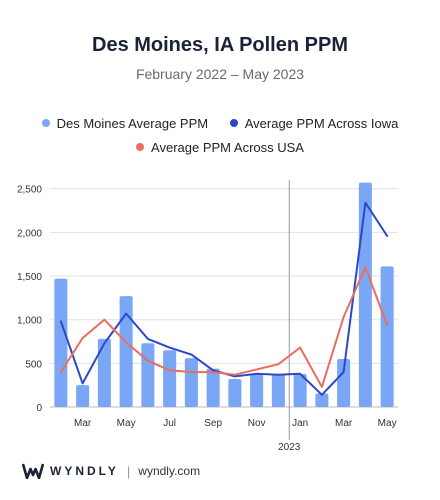  Describe the element at coordinates (132, 123) in the screenshot. I see `legend-label-des-moines: Des Moines Average PPM` at that location.